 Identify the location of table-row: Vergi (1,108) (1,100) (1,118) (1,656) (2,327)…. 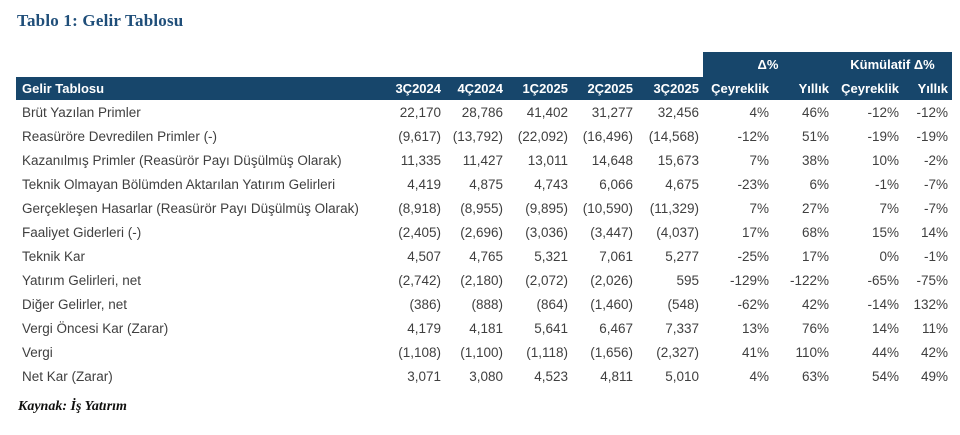
(484, 352).